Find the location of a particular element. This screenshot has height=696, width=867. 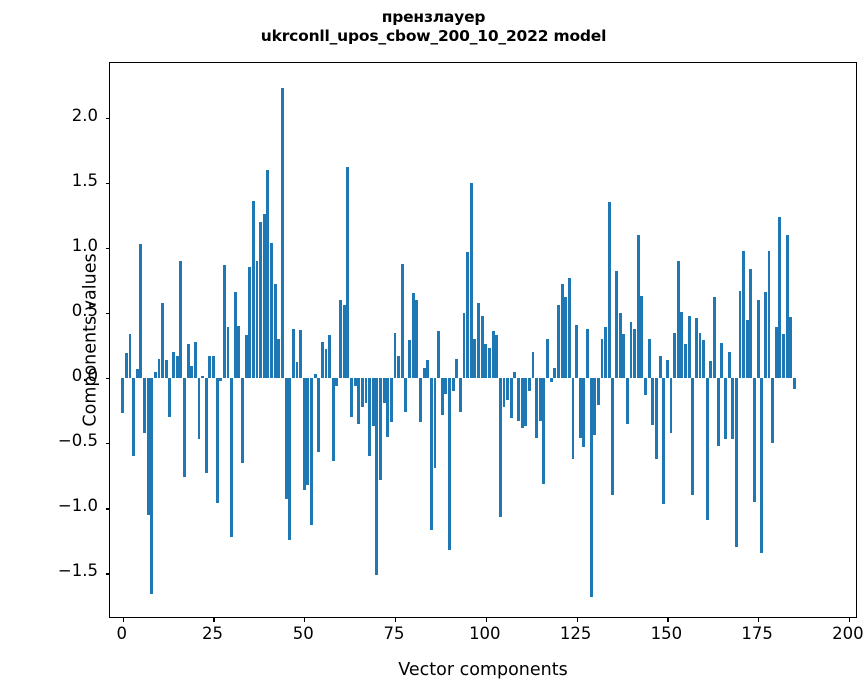

y-tick-label: −1.0 is located at coordinates (77, 506).